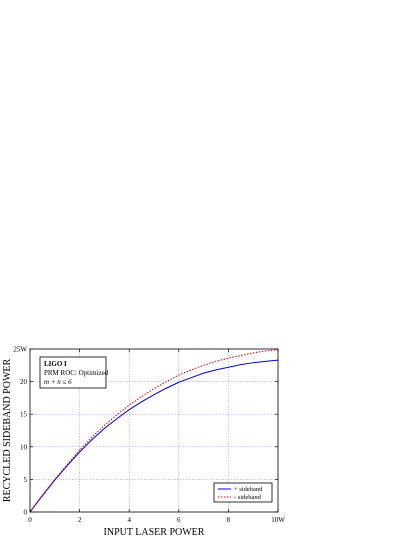 Image resolution: width=415 pixels, height=537 pixels. What do you see at coordinates (179, 520) in the screenshot?
I see `x-tick-label: 6` at bounding box center [179, 520].